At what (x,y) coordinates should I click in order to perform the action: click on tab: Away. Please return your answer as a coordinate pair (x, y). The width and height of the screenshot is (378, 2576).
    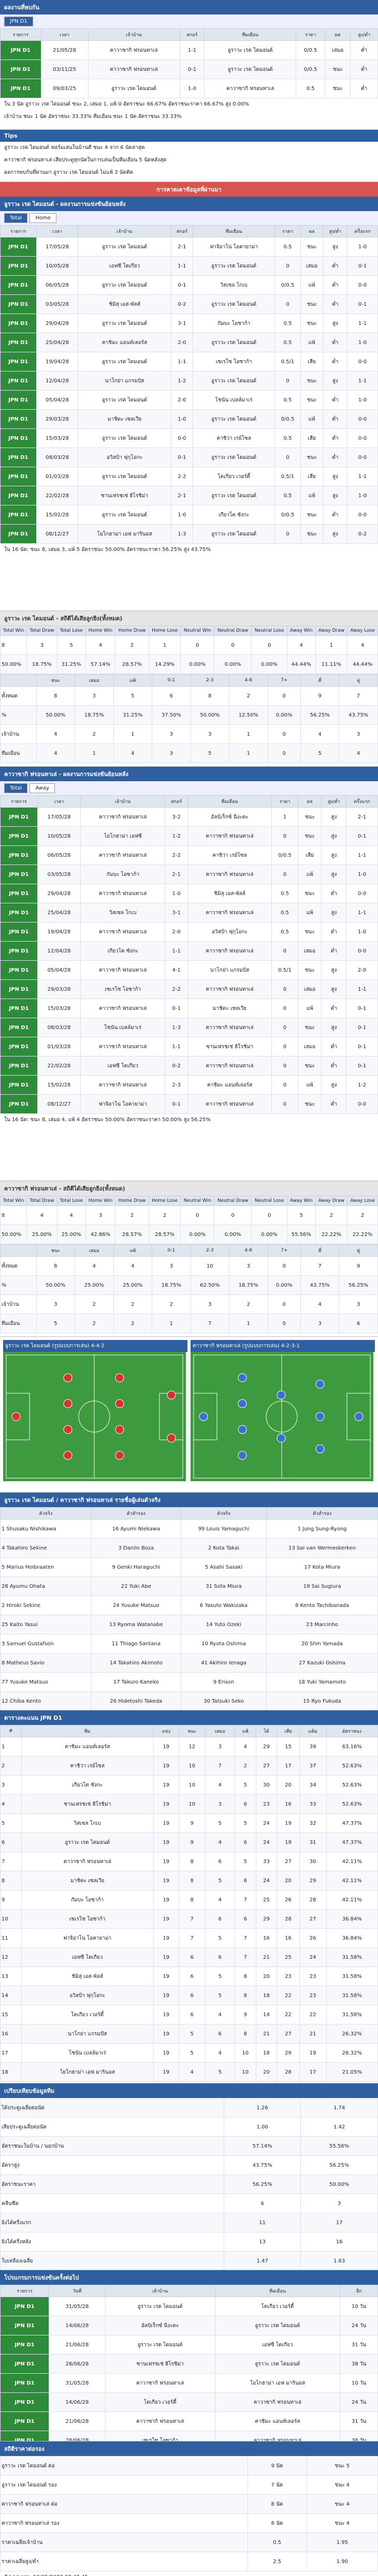
    Looking at the image, I should click on (42, 788).